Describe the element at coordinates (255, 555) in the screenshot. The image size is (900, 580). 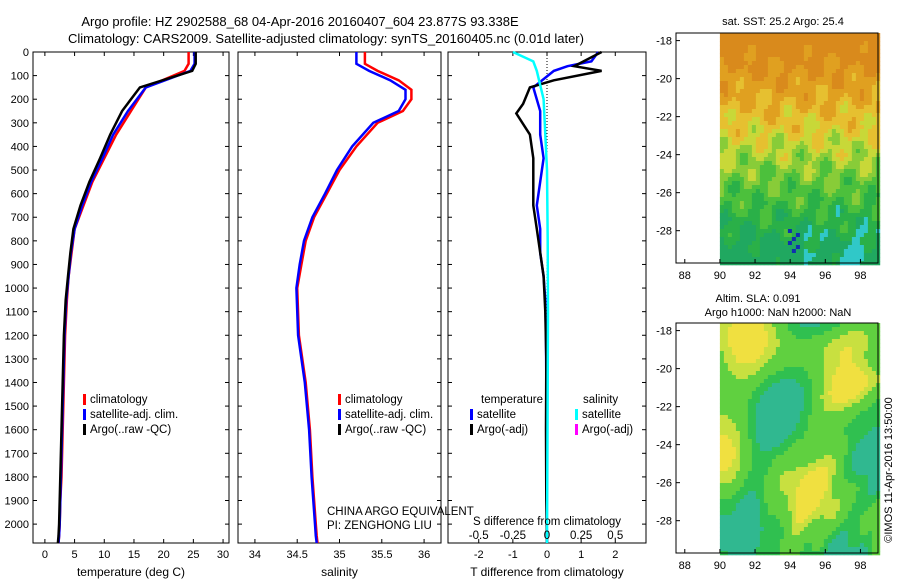
I see `x-tick-label: 34` at that location.